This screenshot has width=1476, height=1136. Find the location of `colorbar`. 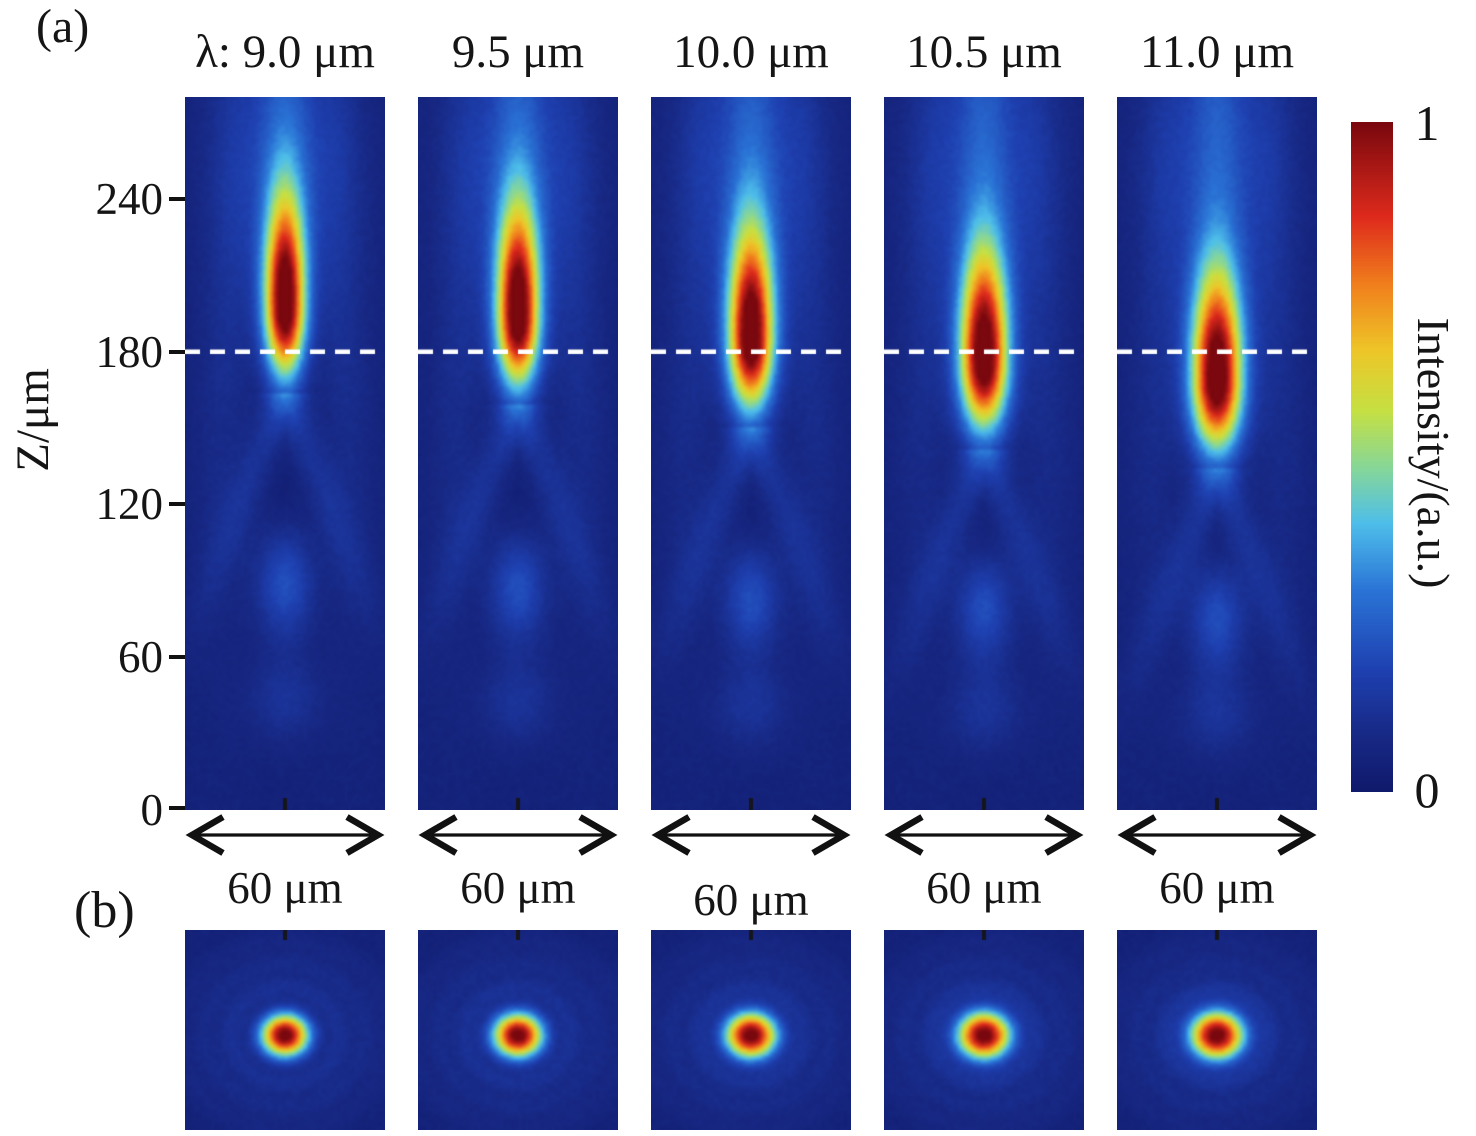

colorbar is located at coordinates (1372, 457).